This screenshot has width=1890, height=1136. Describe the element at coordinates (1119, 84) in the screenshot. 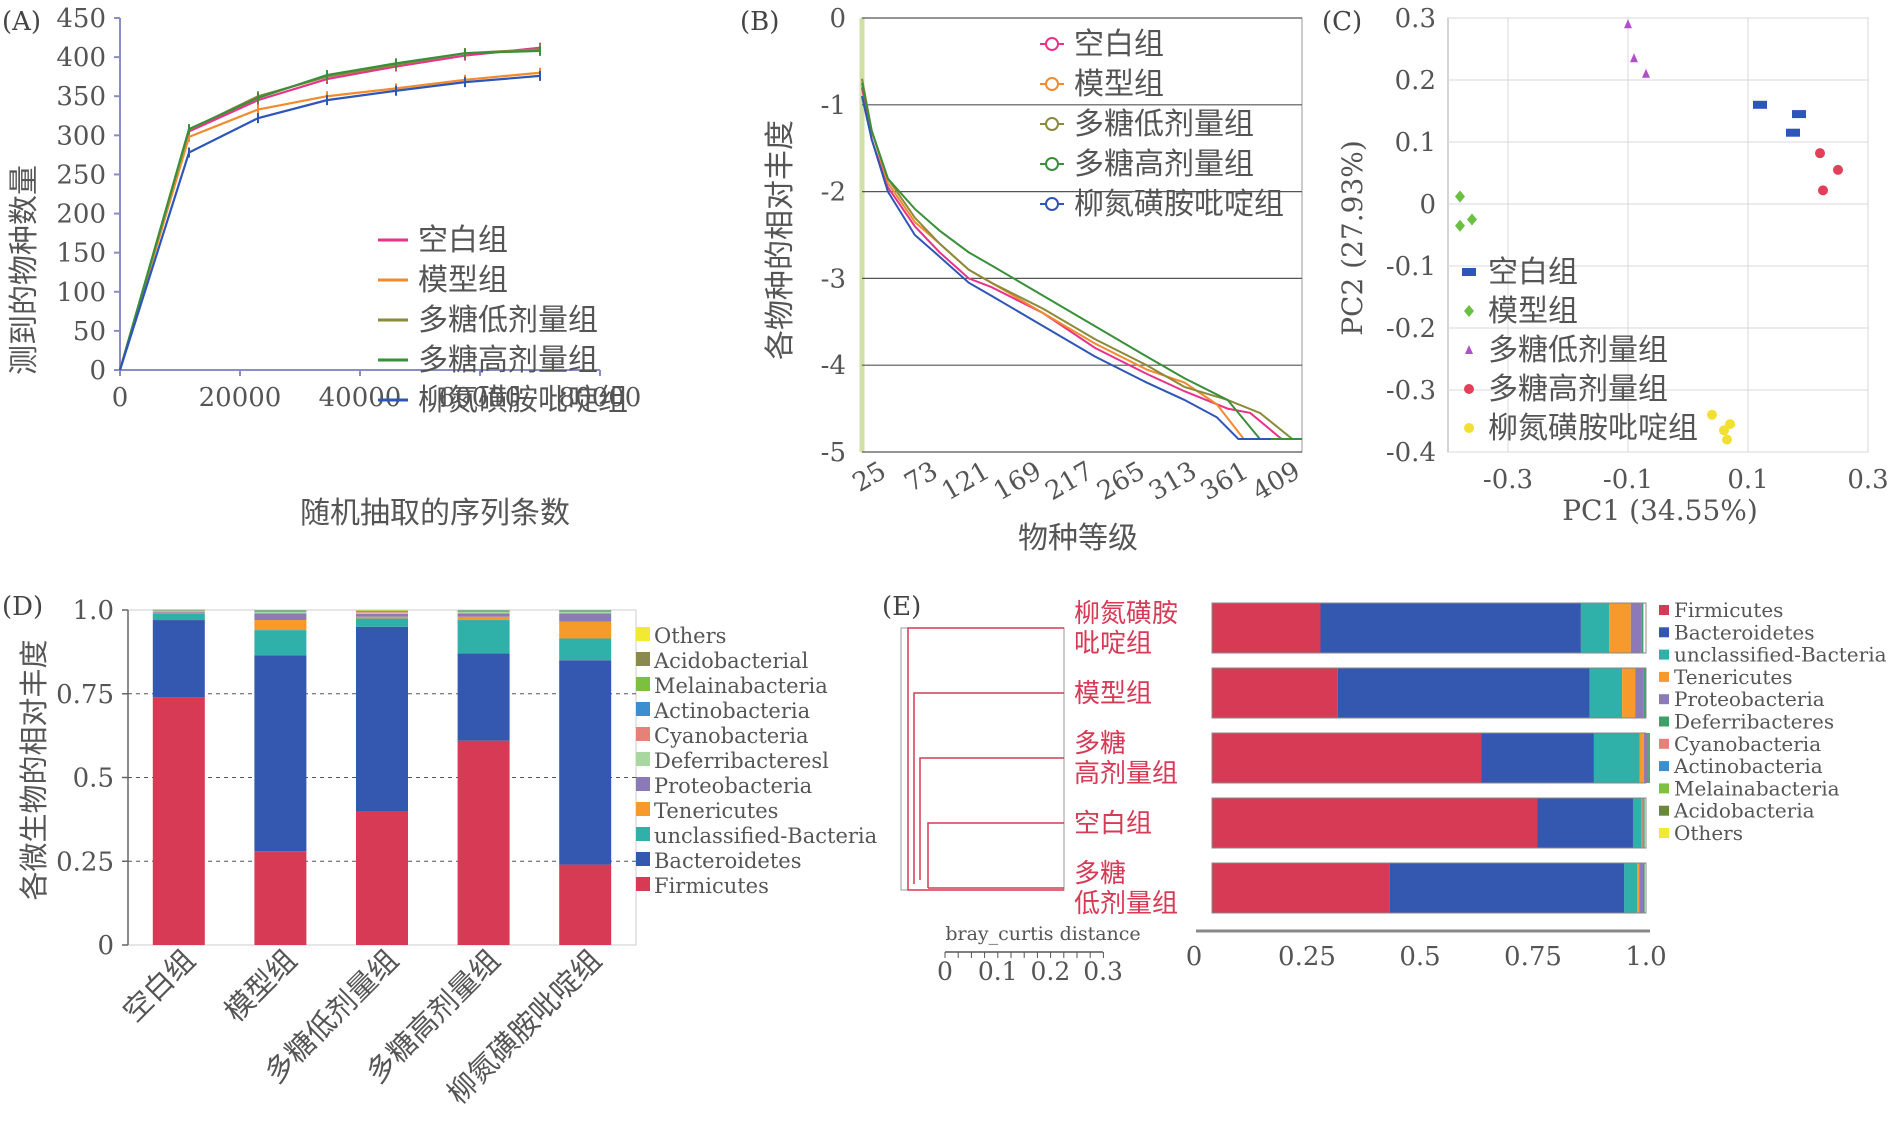

I see `chart-b-legend-label: 模型组` at that location.